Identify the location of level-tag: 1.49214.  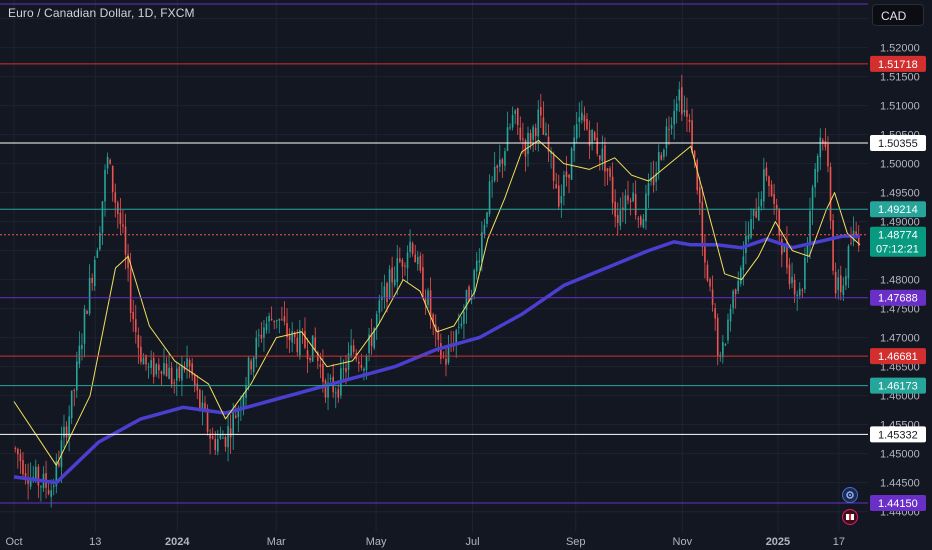
(898, 209).